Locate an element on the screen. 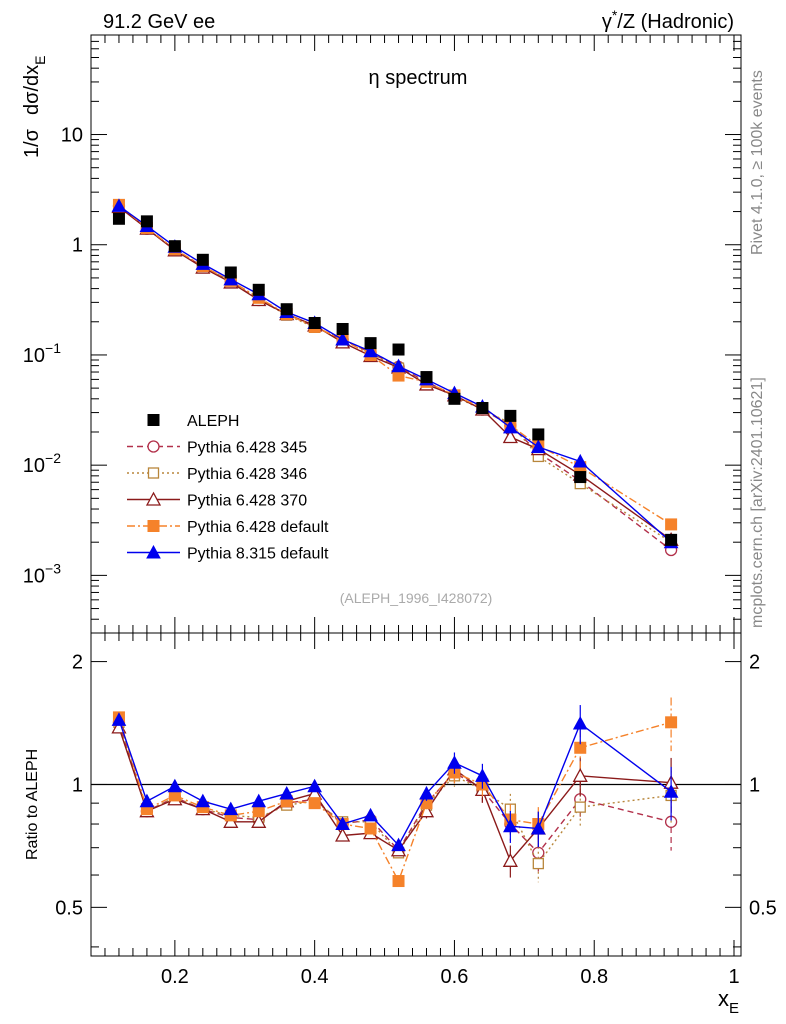 Image resolution: width=786 pixels, height=1024 pixels. main-y-tick-label: 10⁻² is located at coordinates (42, 463).